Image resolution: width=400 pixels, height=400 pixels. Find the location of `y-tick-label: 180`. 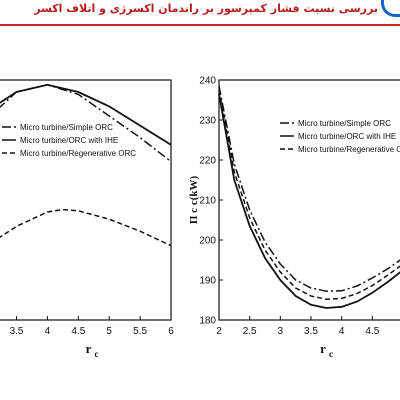

y-tick-label: 180 is located at coordinates (207, 321).